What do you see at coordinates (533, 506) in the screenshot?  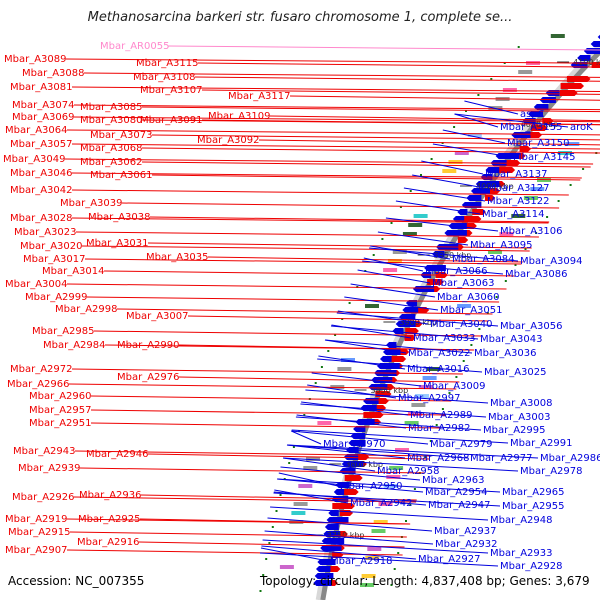 I see `right-gene-label: Mbar_A2955` at bounding box center [533, 506].